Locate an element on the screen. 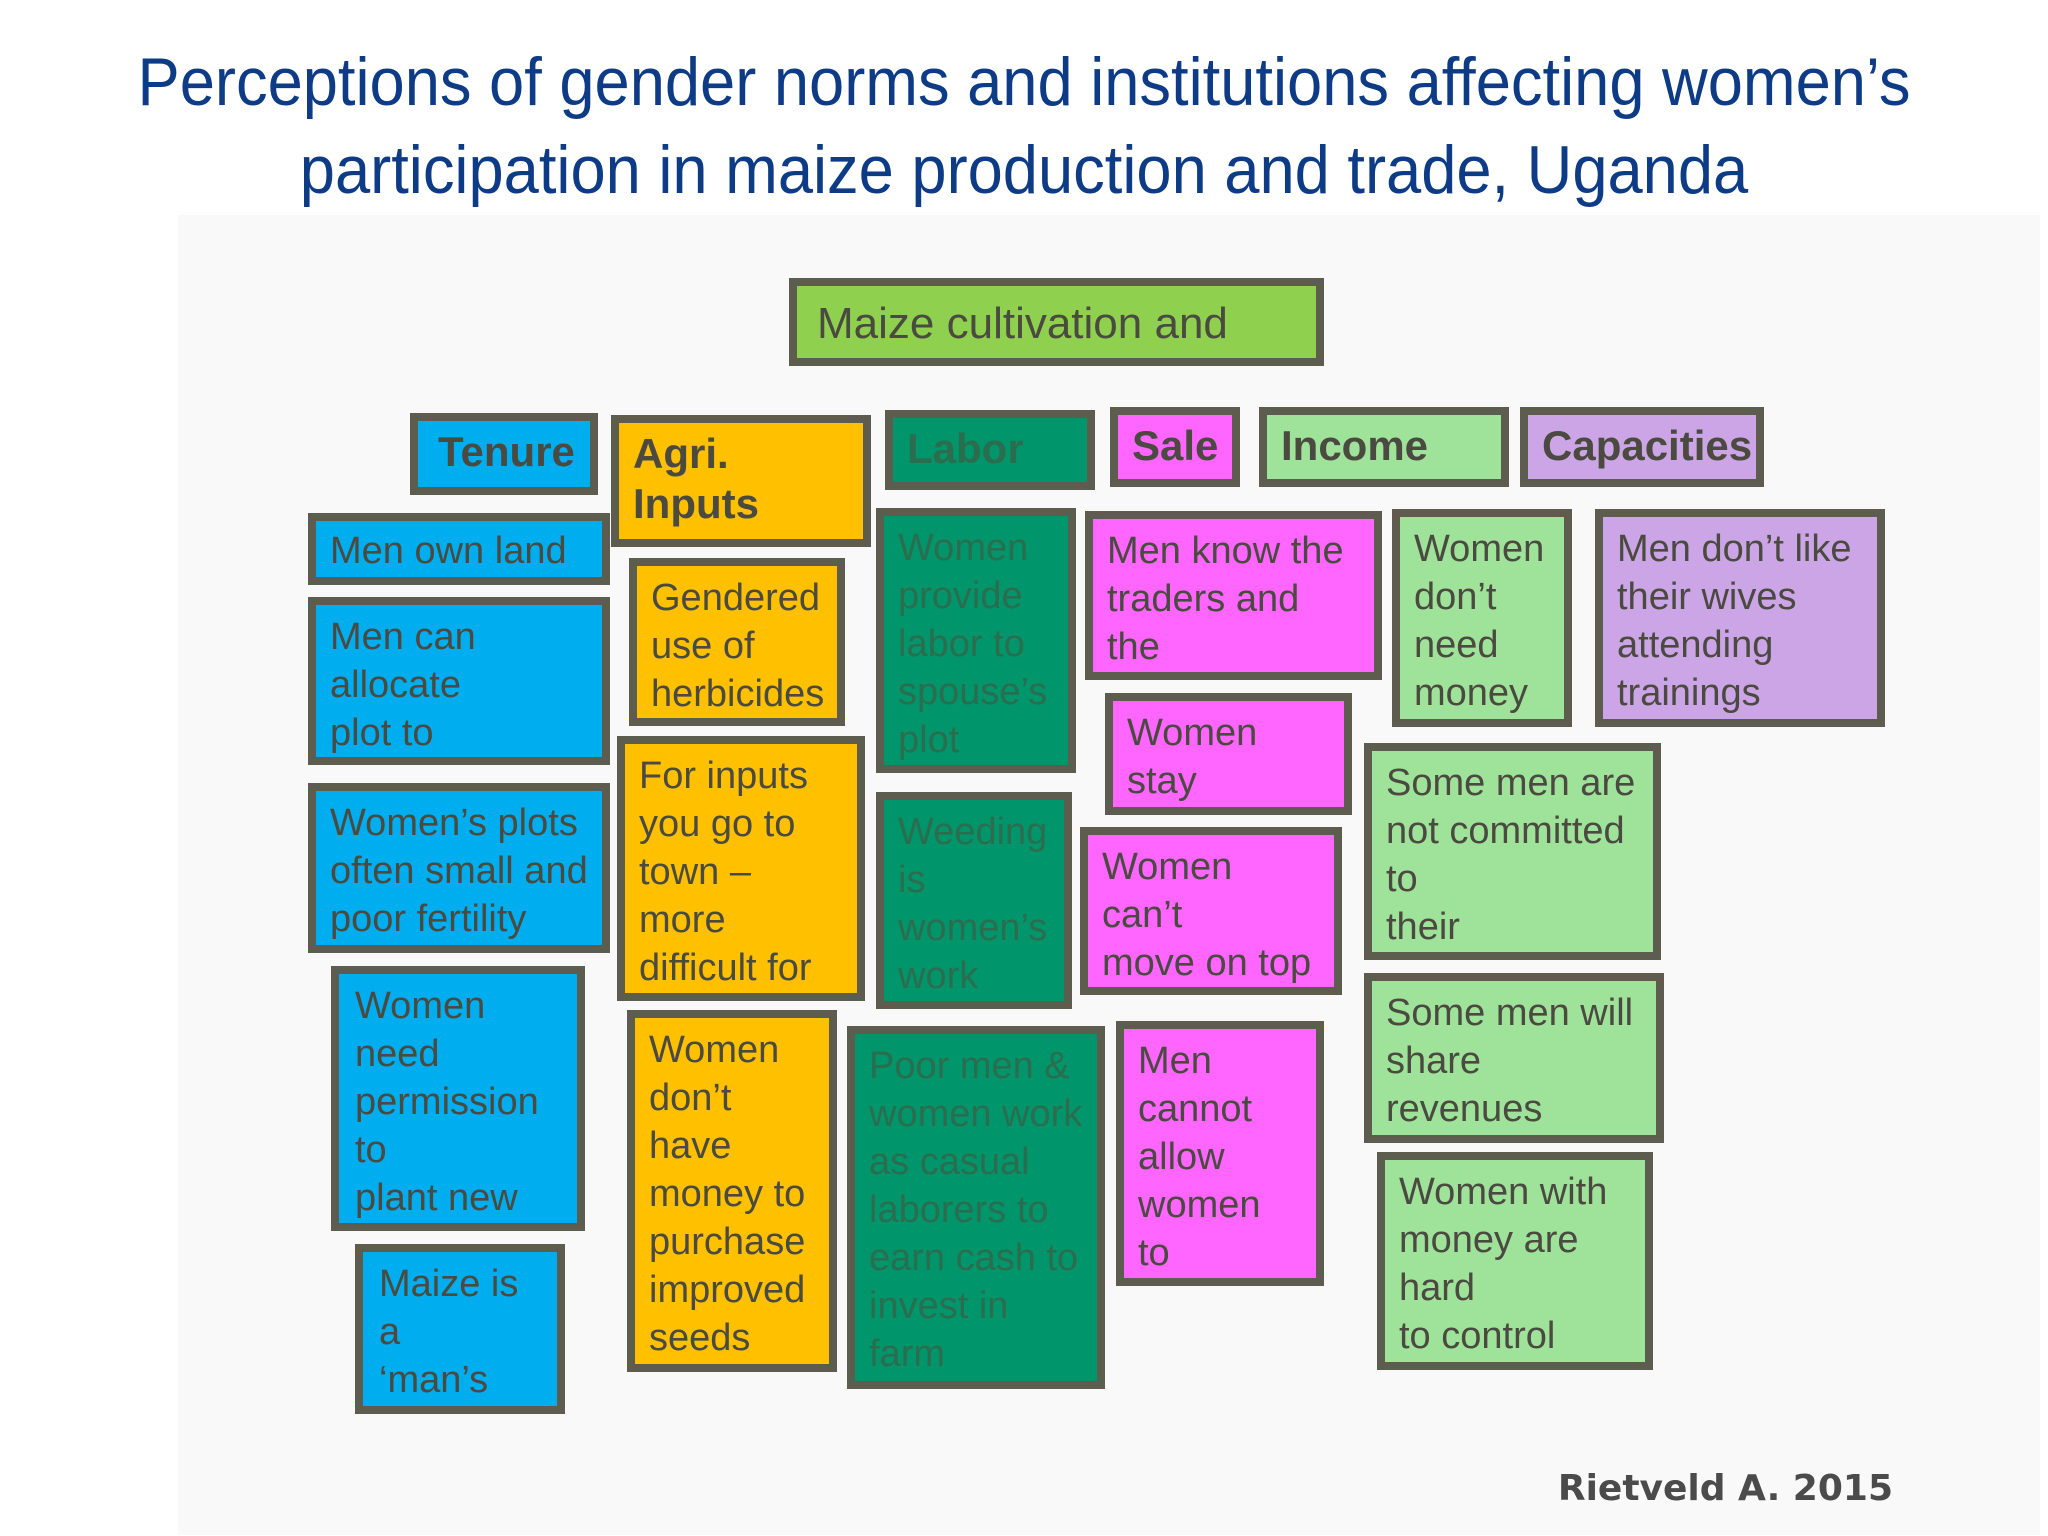 The image size is (2048, 1536). category-income-label: Income is located at coordinates (1355, 445).